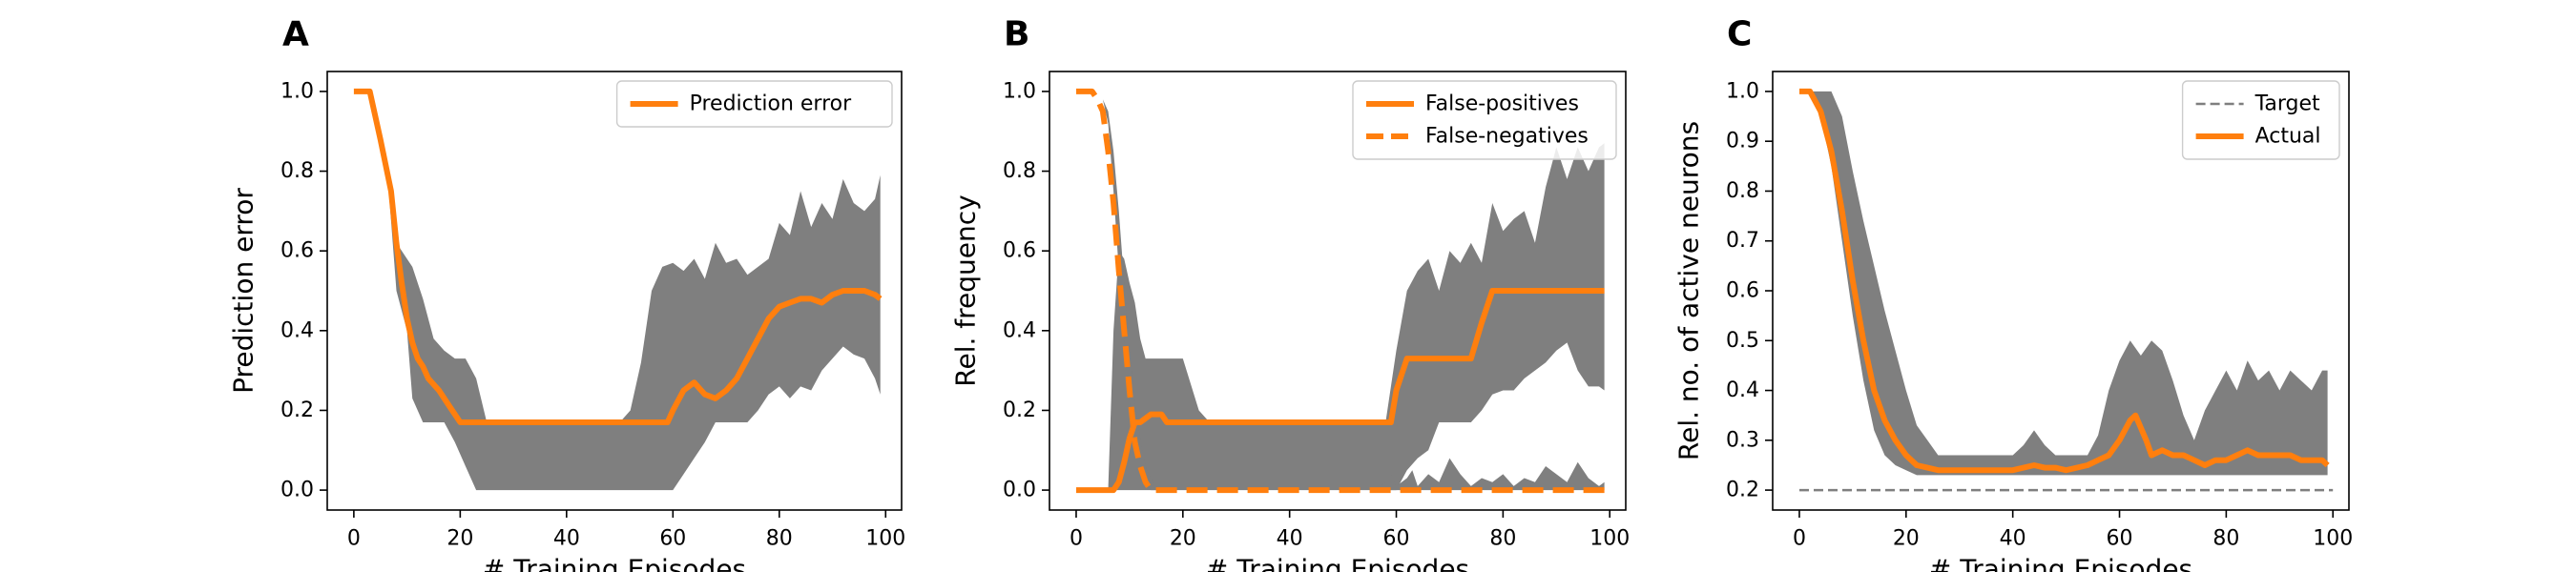 The width and height of the screenshot is (2576, 572). Describe the element at coordinates (1502, 104) in the screenshot. I see `legend-label: False-positives` at that location.